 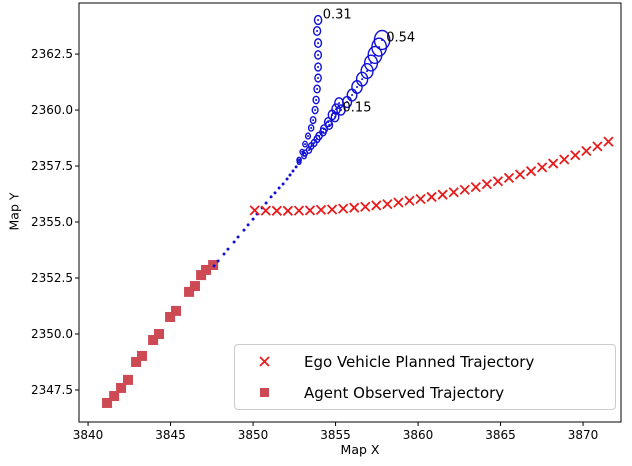 What do you see at coordinates (52, 222) in the screenshot?
I see `y-tick-label-2355.0: 2355.0` at bounding box center [52, 222].